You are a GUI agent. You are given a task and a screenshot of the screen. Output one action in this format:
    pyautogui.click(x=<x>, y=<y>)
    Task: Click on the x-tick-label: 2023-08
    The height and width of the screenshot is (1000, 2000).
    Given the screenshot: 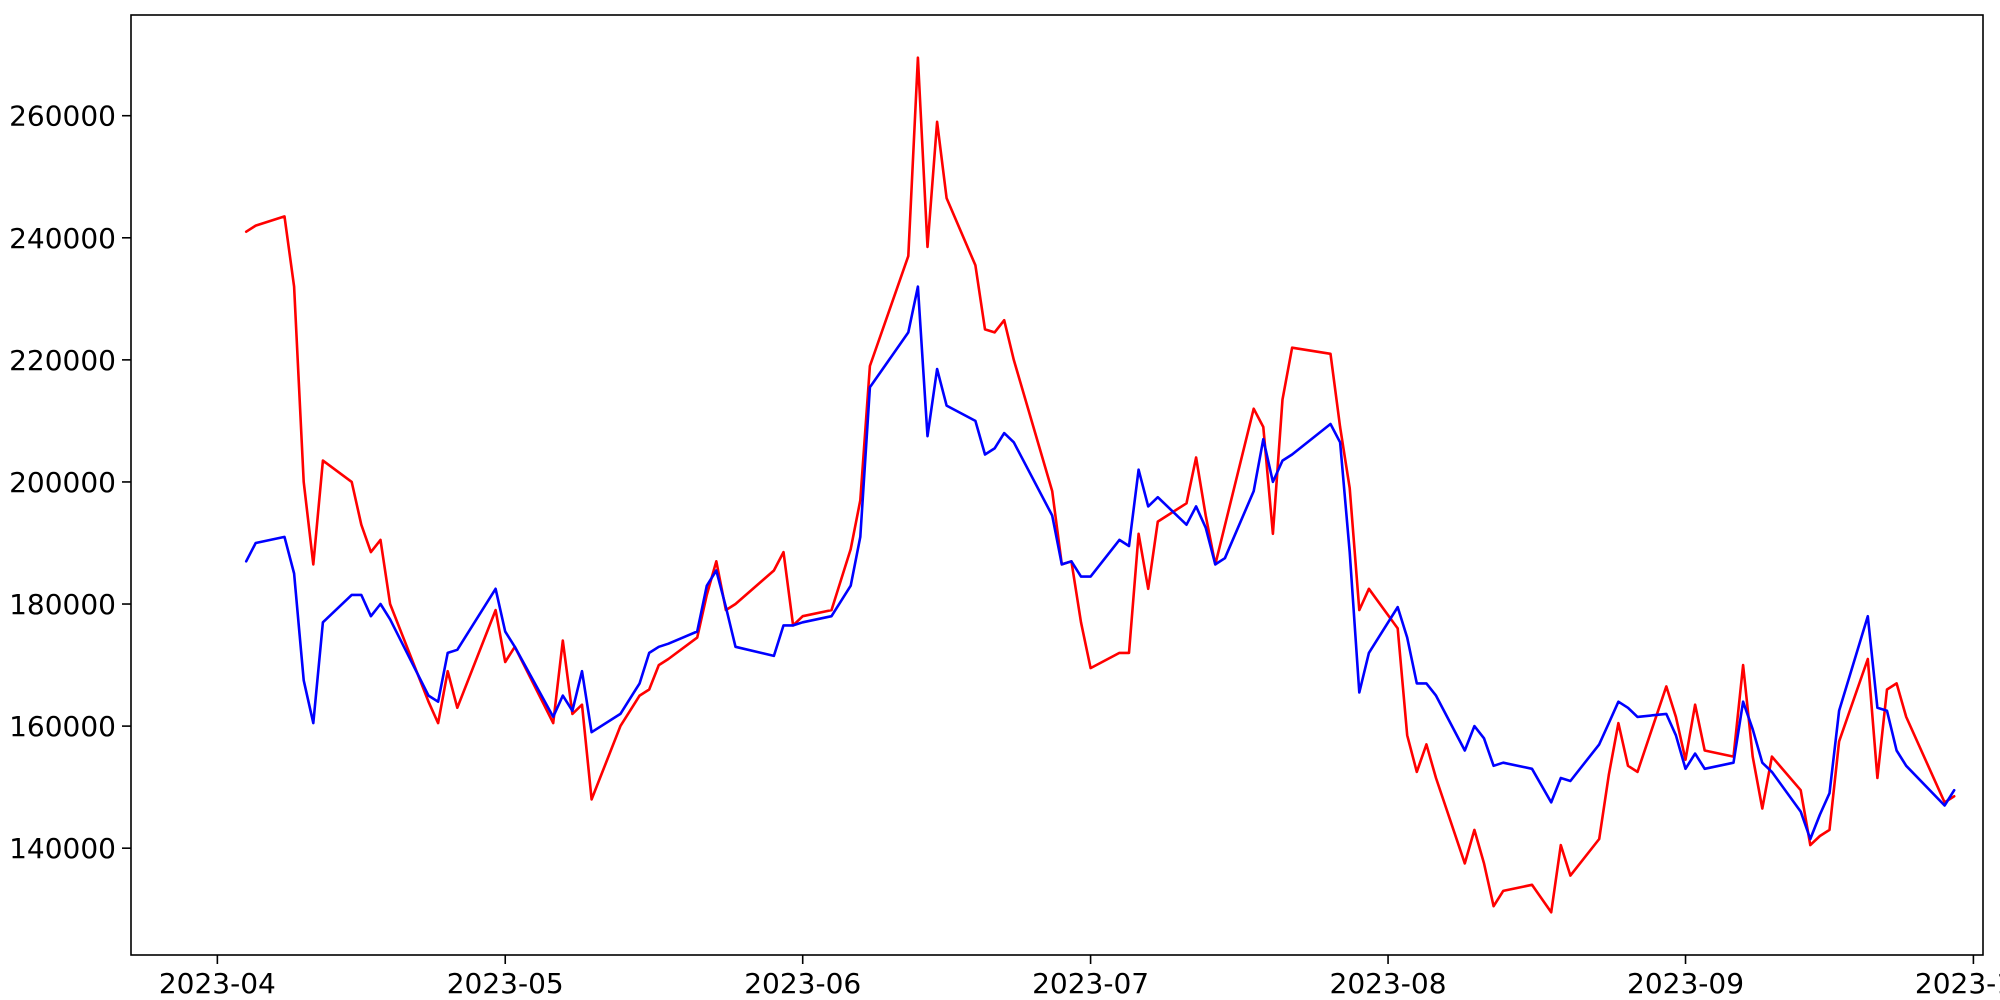 What is the action you would take?
    pyautogui.click(x=1388, y=983)
    